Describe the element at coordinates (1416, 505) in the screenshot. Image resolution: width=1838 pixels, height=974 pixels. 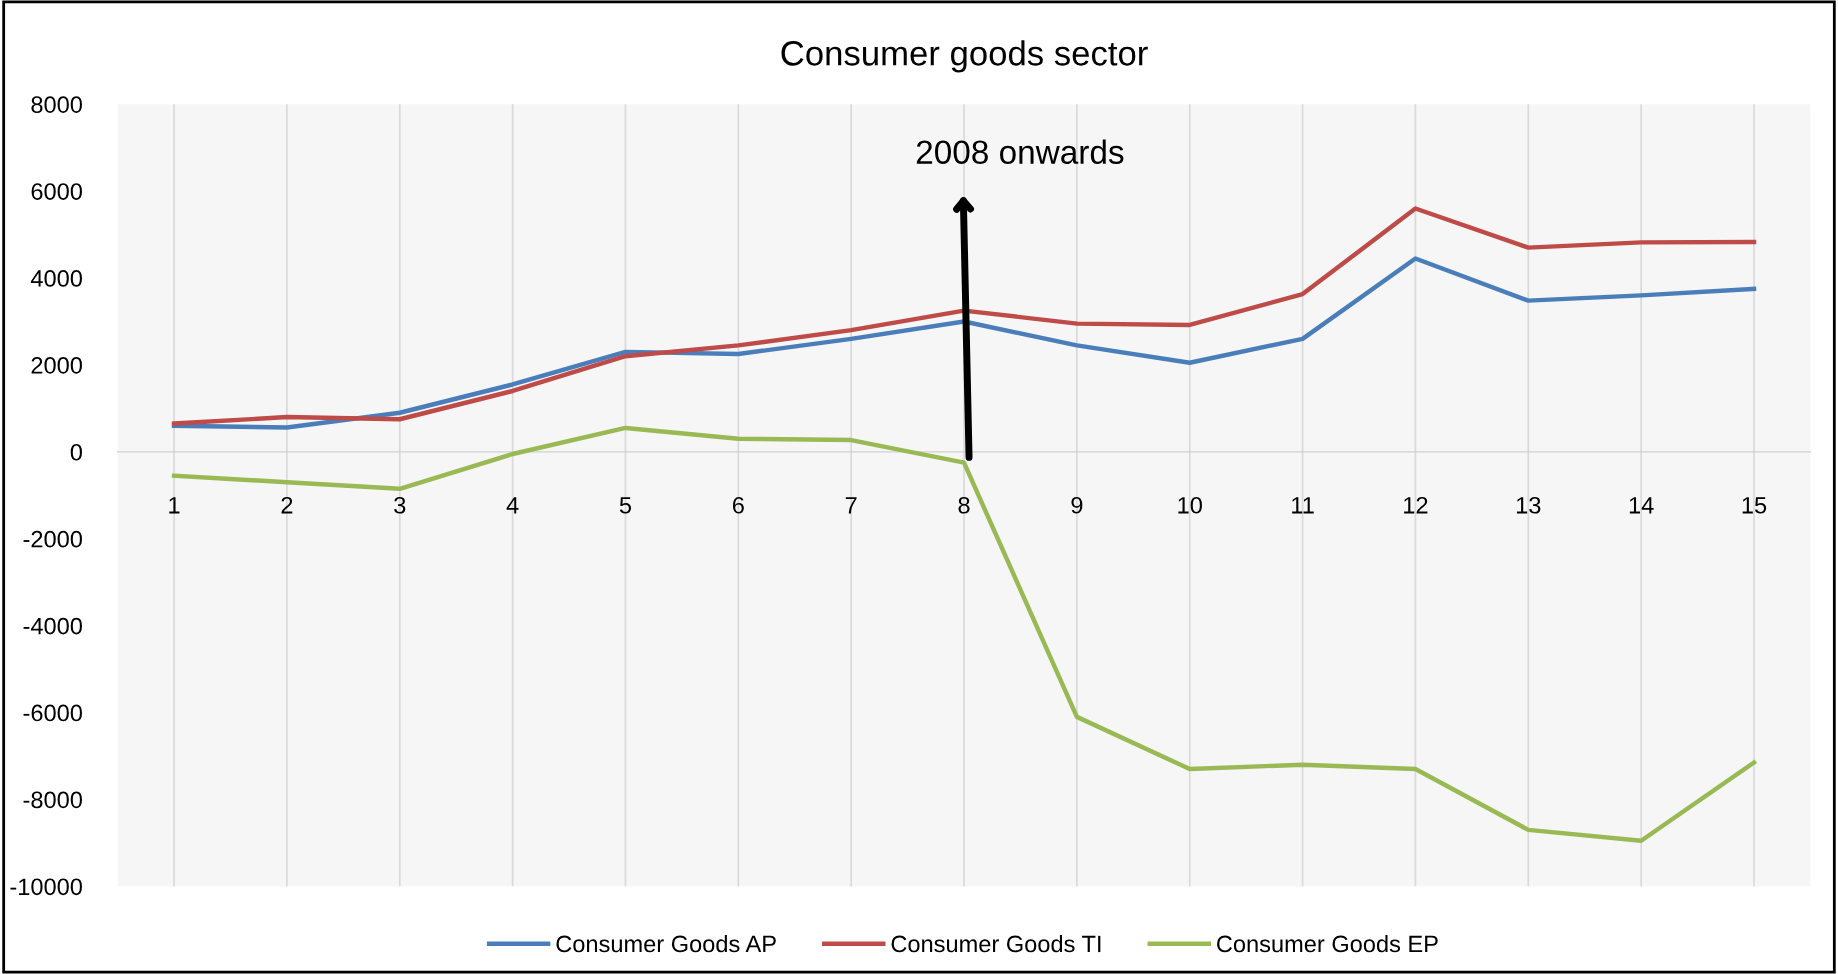
I see `x-tick-label: 12` at that location.